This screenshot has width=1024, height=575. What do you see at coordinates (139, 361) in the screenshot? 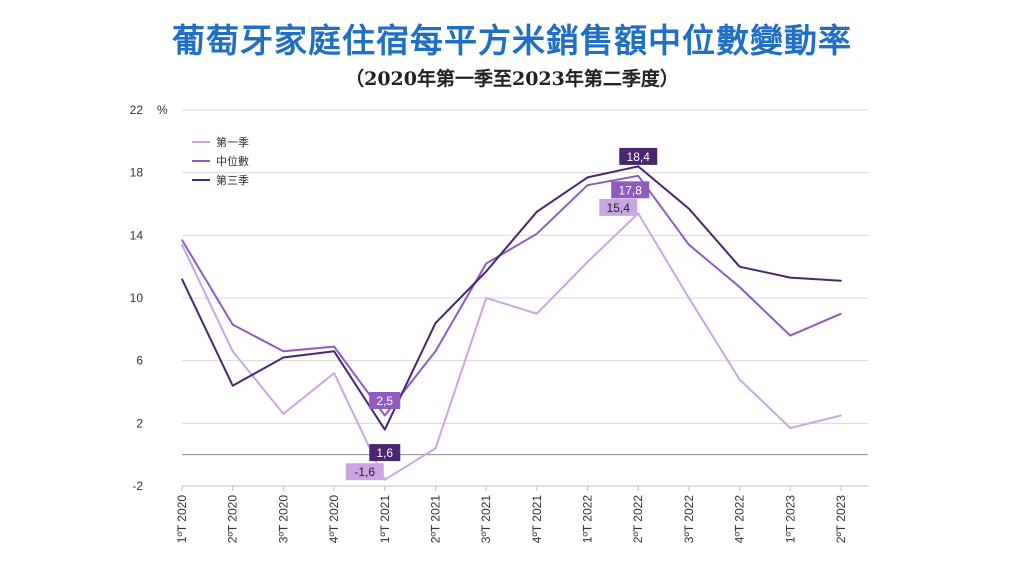
I see `y-tick-label: 6` at bounding box center [139, 361].